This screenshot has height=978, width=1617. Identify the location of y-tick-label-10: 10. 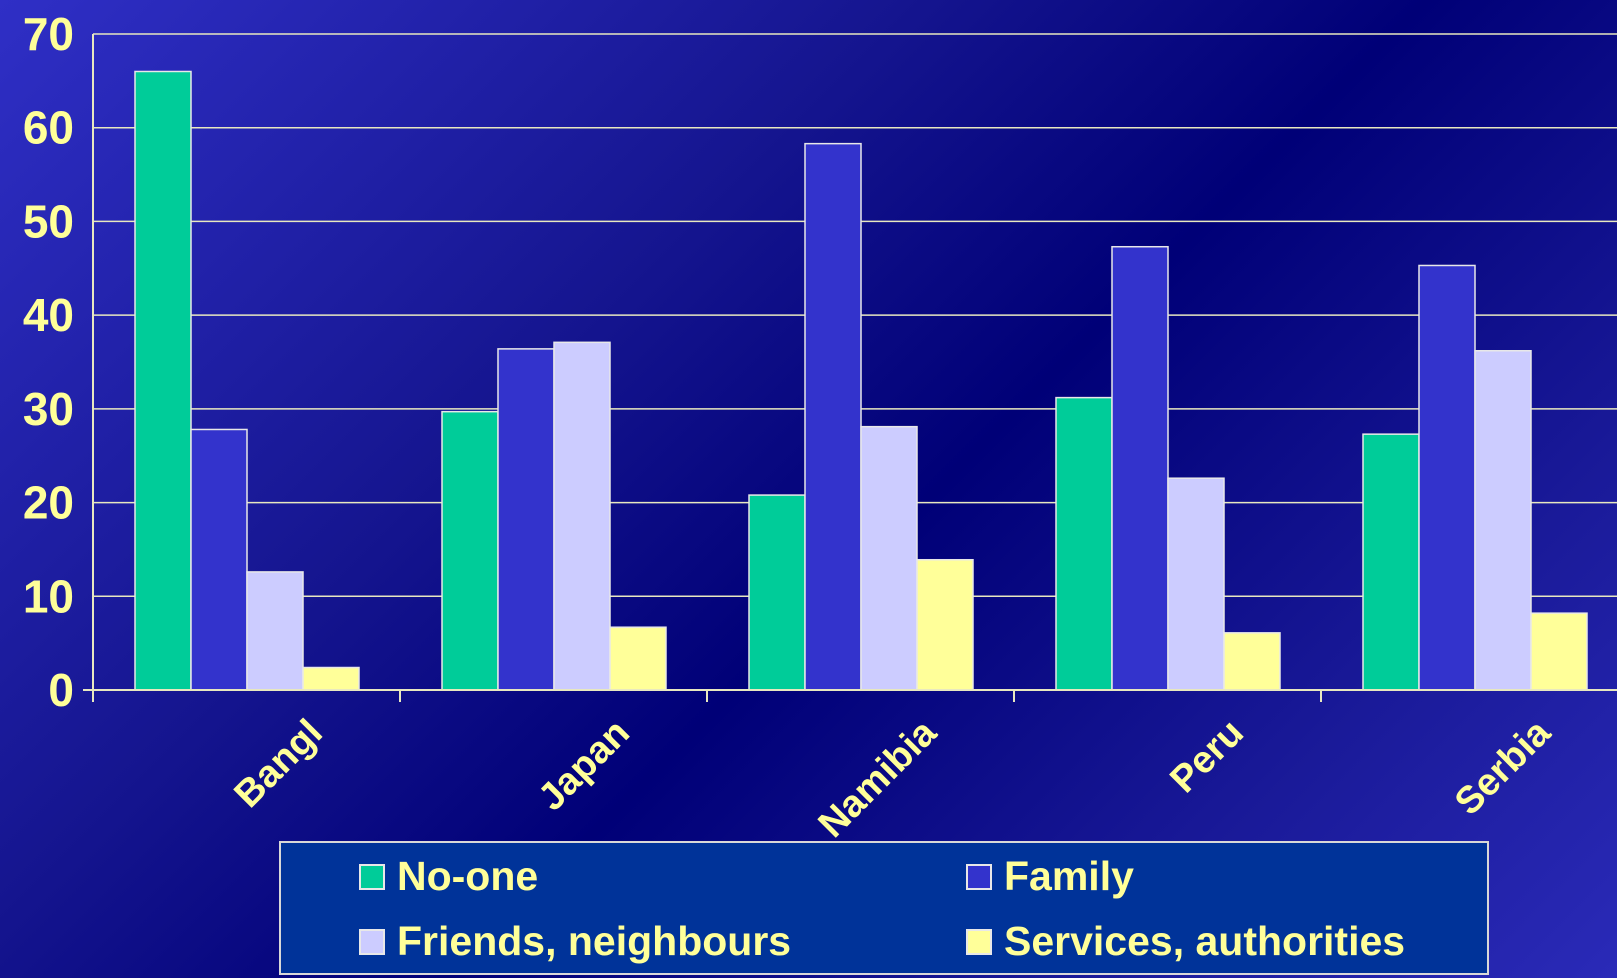
(48, 596).